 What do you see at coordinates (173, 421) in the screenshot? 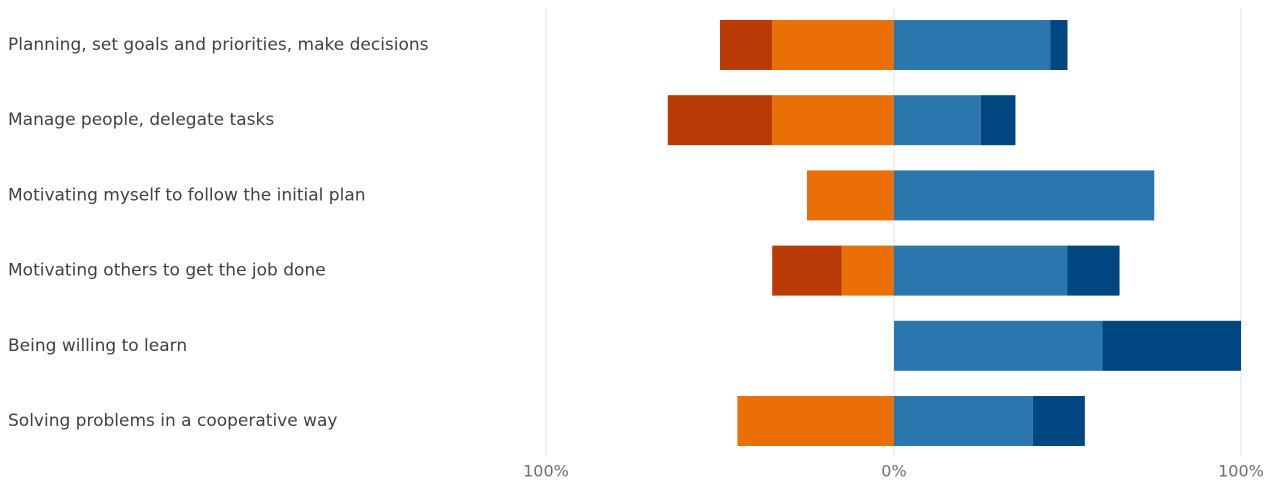
I see `category-label-6: Solving problems in a cooperative way` at bounding box center [173, 421].